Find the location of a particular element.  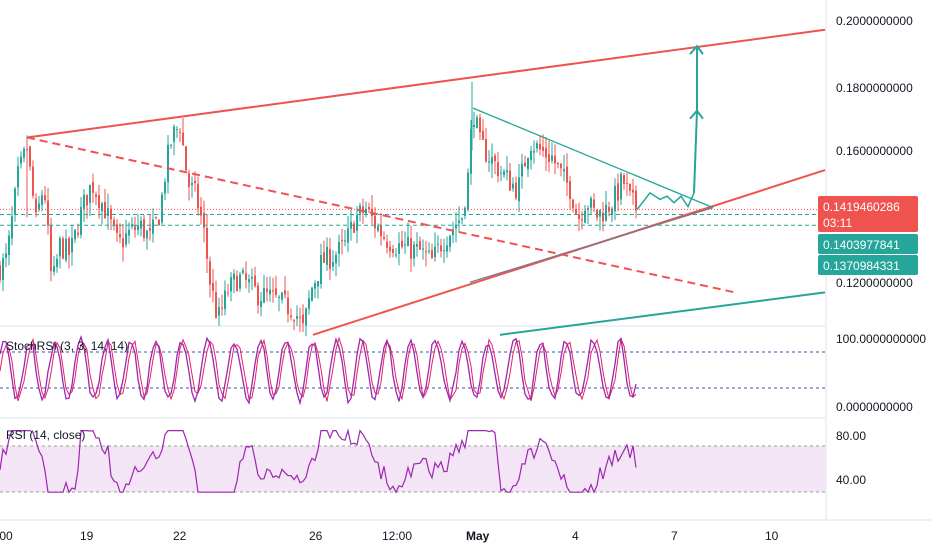

stochrsi-tick-label: 100.0000000000 is located at coordinates (881, 339).